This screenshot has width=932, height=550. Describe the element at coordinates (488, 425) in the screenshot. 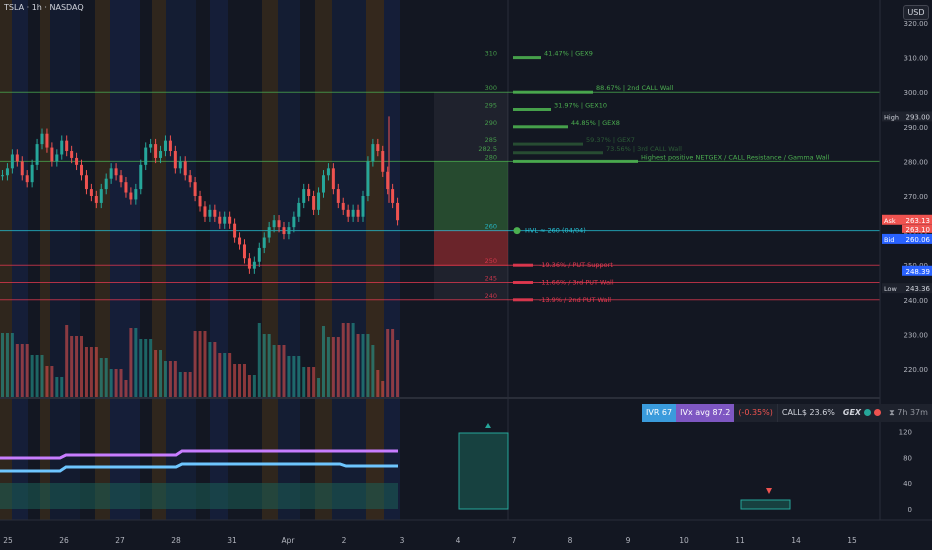

I see `up-triangle-icon` at that location.